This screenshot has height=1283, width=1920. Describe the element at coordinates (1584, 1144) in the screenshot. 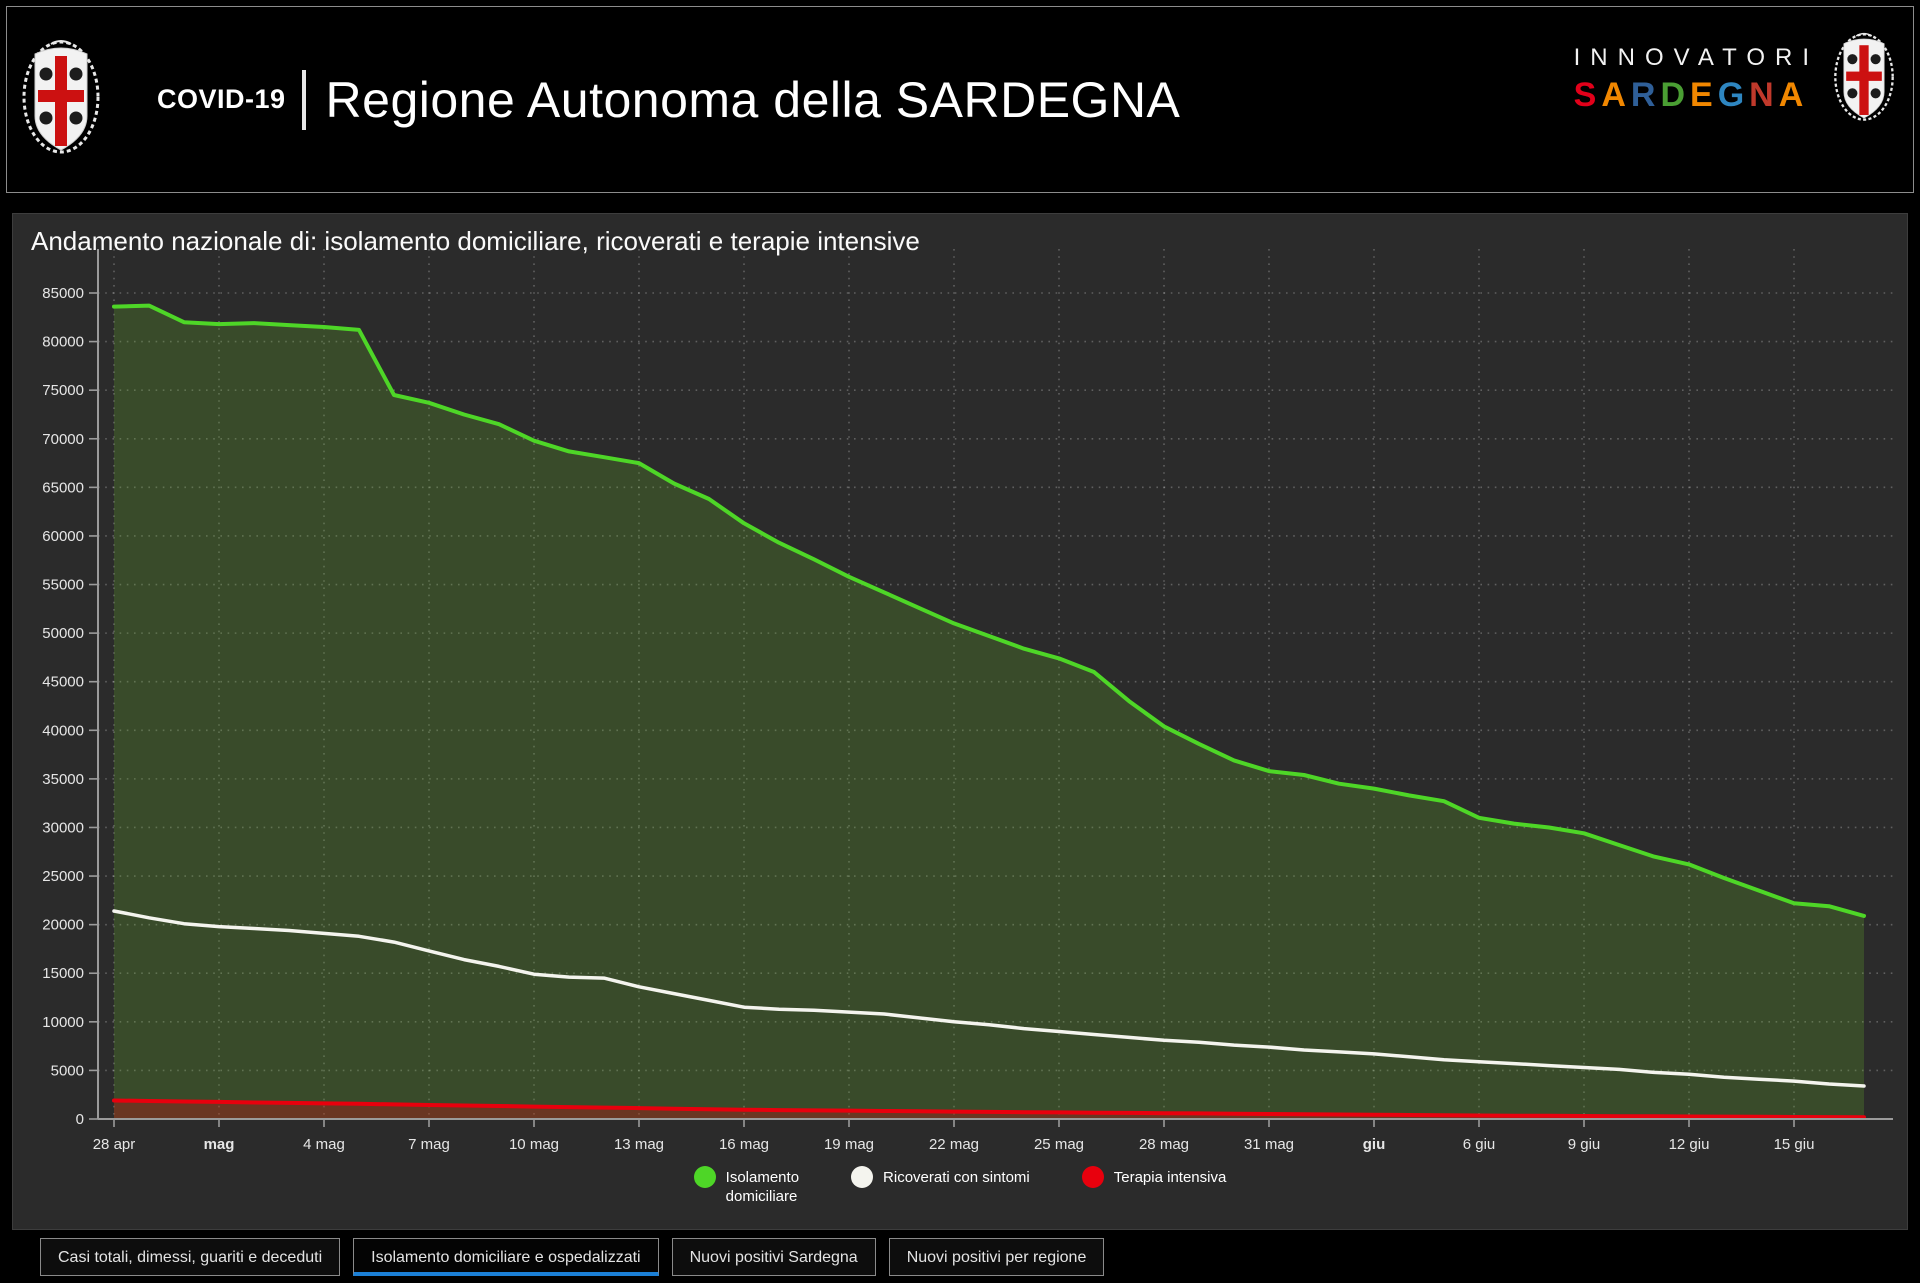

I see `x-tick-label: 9 giu` at that location.